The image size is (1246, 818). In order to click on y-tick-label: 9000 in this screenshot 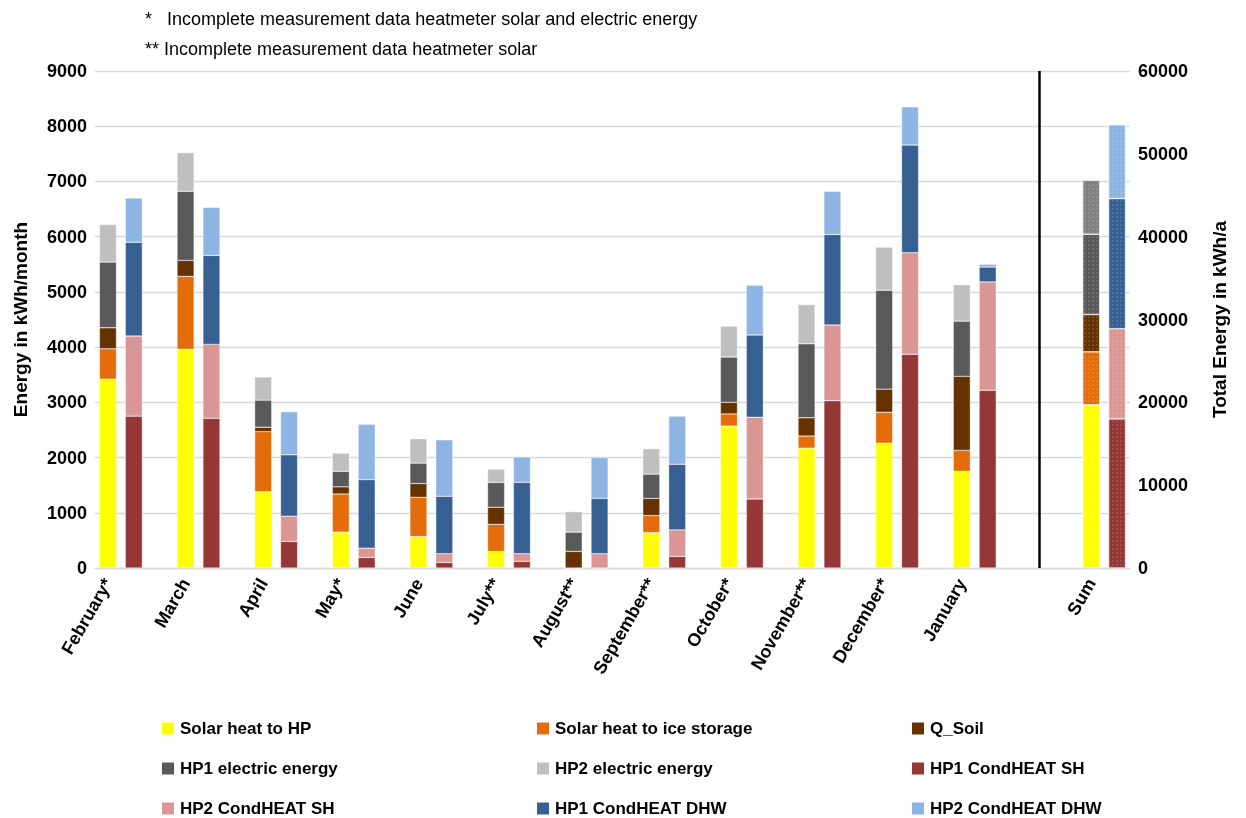, I will do `click(66, 71)`.